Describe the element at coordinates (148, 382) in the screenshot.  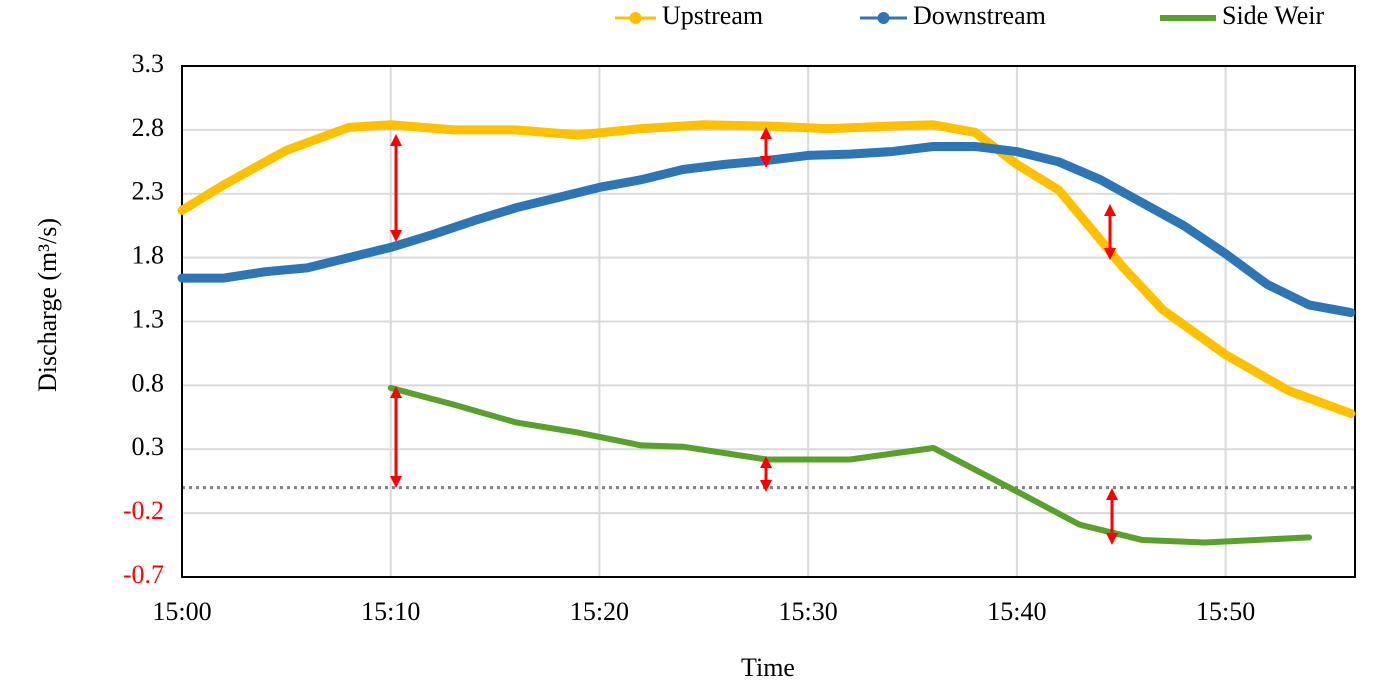
I see `y-tick-label: 0.8` at that location.